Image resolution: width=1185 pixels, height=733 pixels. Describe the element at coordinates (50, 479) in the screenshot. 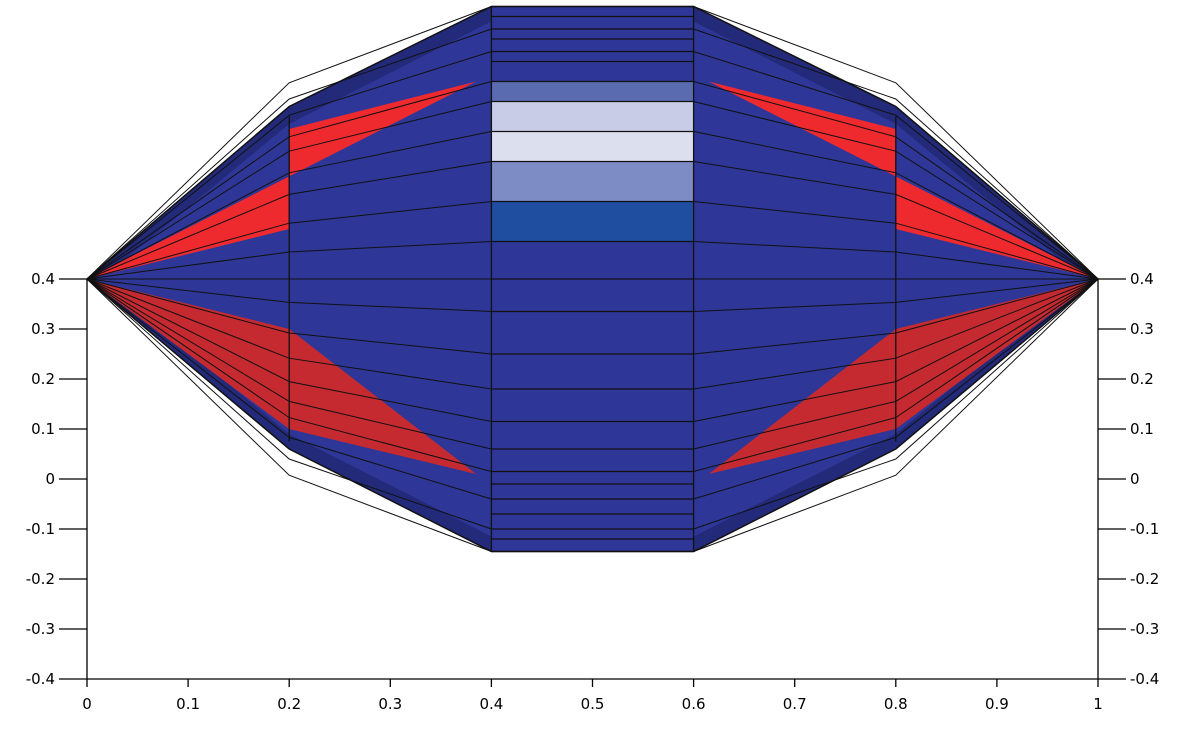

I see `y-tick-label-left: 0` at that location.